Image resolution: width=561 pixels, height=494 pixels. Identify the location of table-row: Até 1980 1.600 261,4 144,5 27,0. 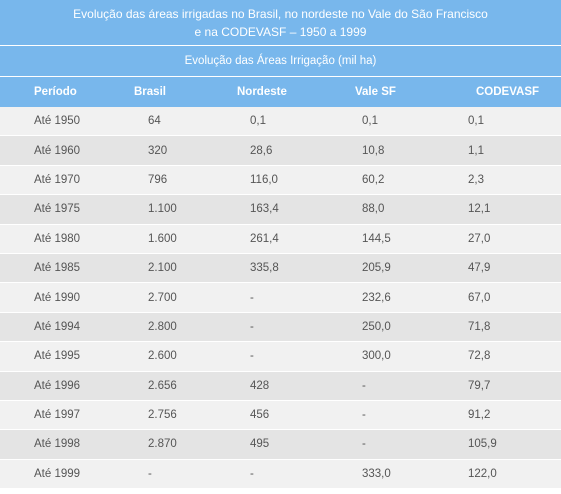
(280, 239).